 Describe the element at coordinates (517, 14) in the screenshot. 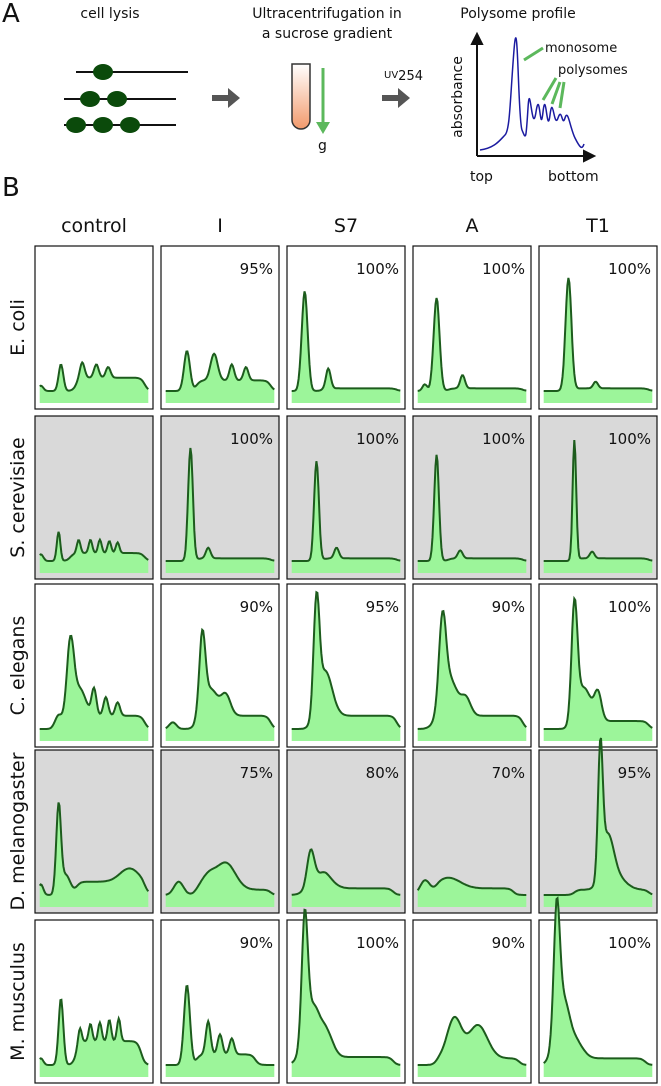

I see `step-label: Polysome profile` at that location.